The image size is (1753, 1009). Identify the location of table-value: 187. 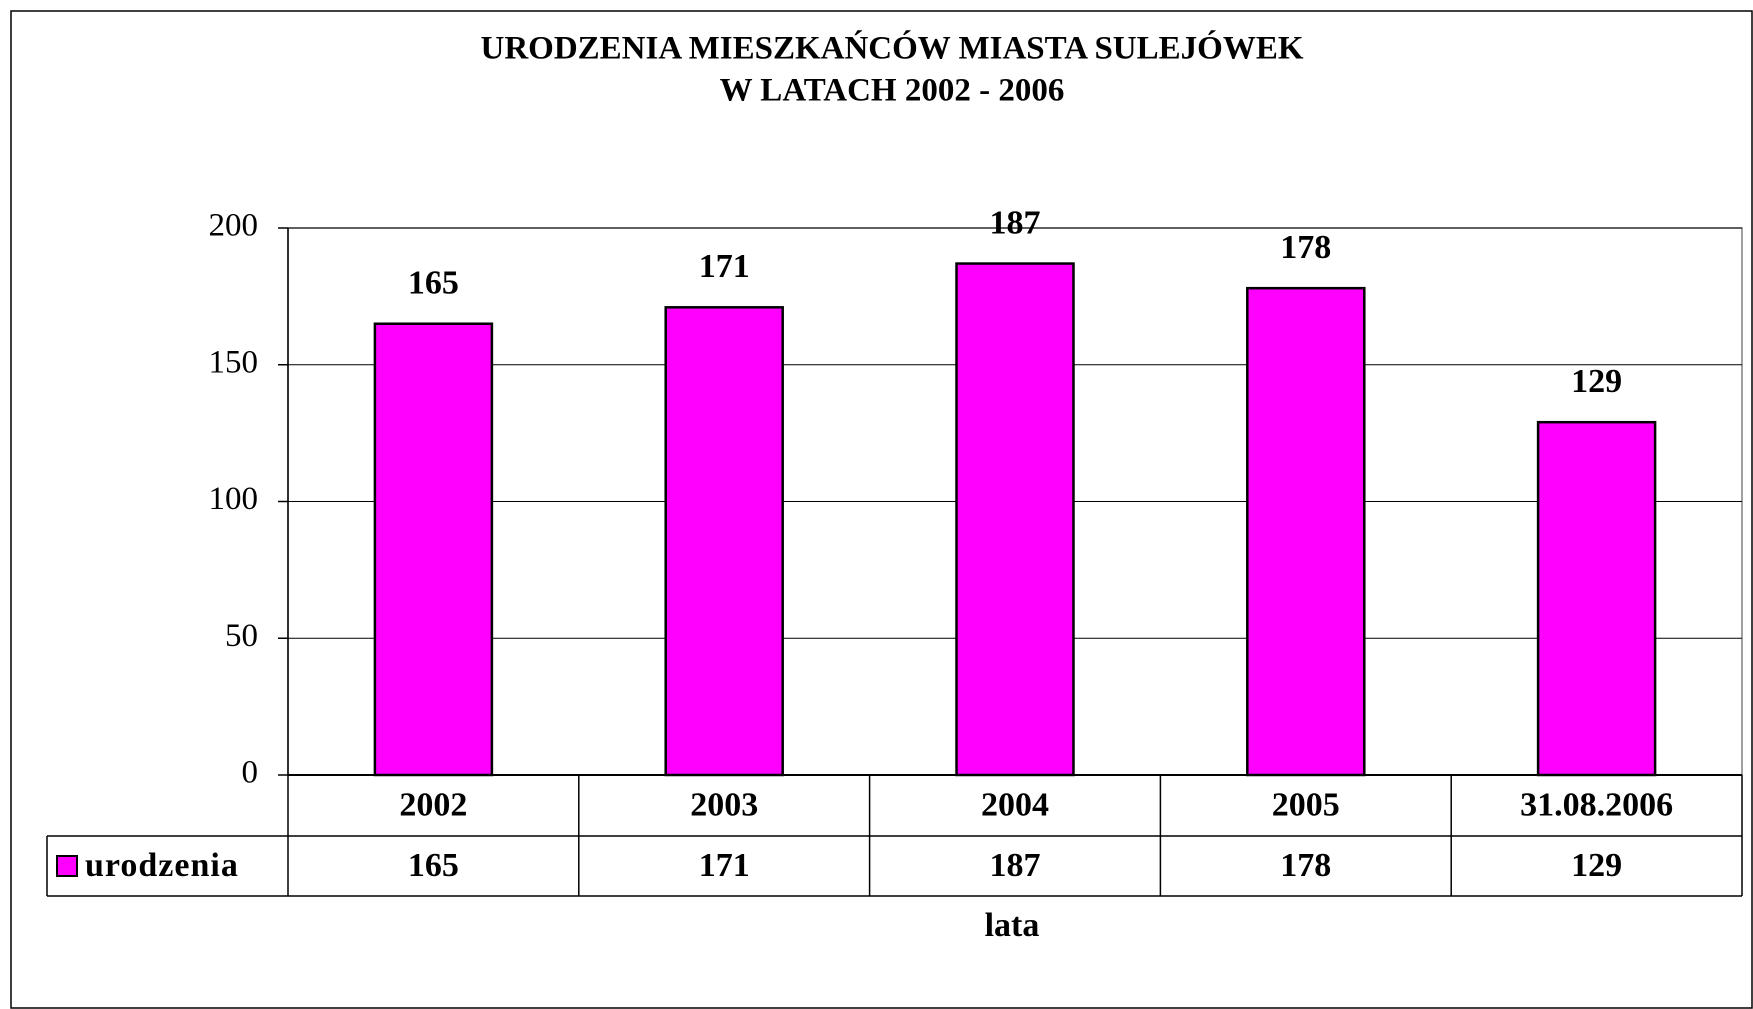
(1015, 865).